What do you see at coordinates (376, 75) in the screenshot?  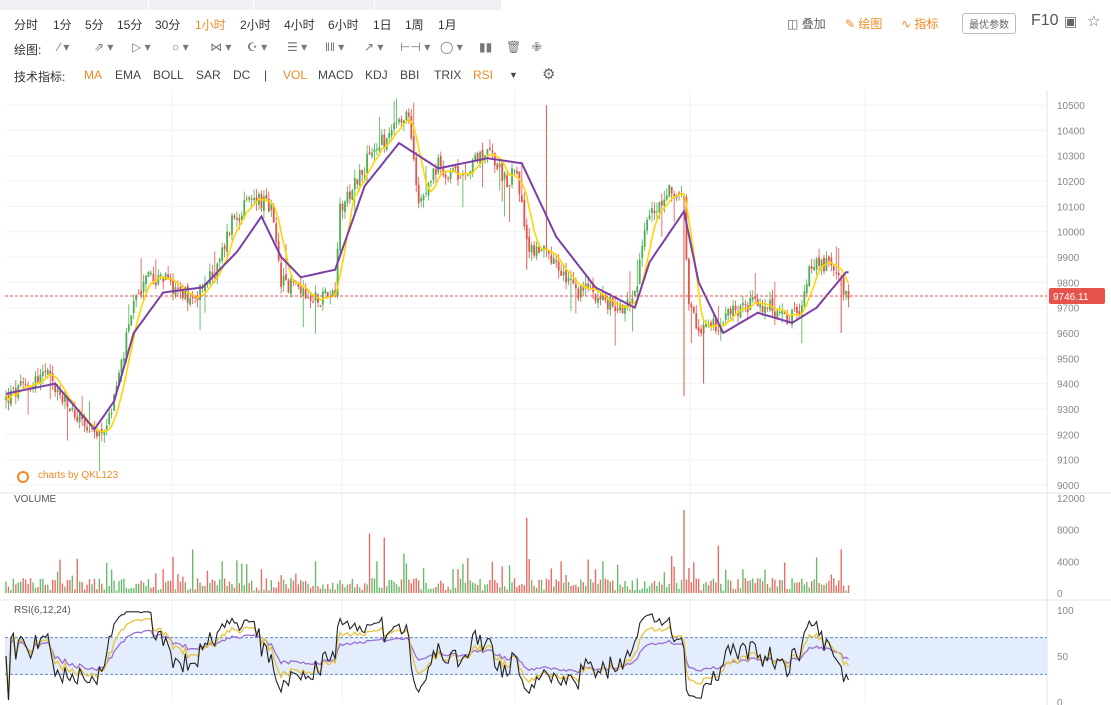 I see `indicator-kdj: KDJ` at bounding box center [376, 75].